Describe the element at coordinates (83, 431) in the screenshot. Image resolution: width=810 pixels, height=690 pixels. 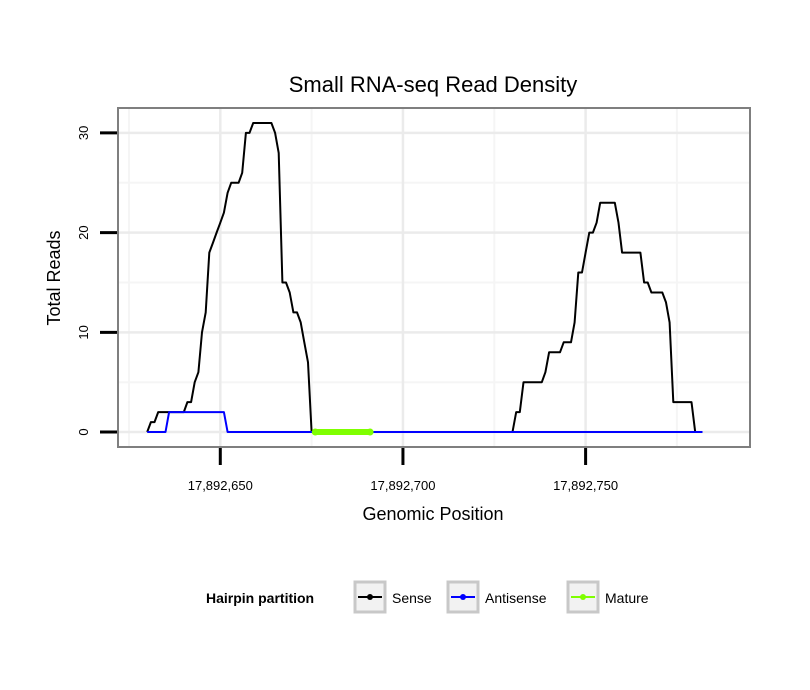
I see `y-tick-label: 0` at that location.